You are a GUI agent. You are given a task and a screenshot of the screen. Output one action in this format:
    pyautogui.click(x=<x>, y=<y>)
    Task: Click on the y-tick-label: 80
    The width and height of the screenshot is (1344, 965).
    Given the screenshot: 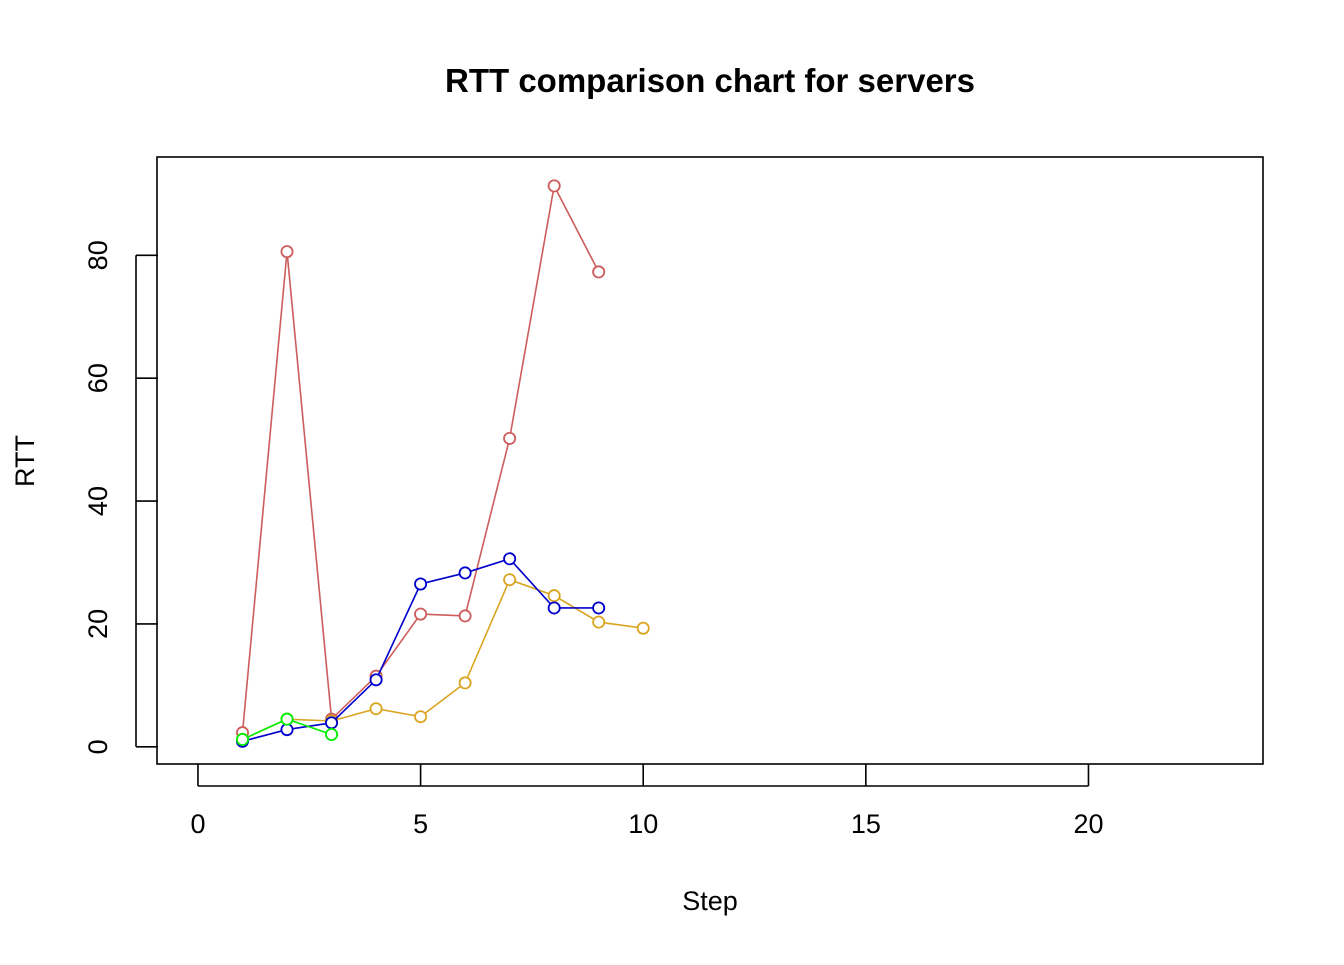 What is the action you would take?
    pyautogui.click(x=98, y=255)
    